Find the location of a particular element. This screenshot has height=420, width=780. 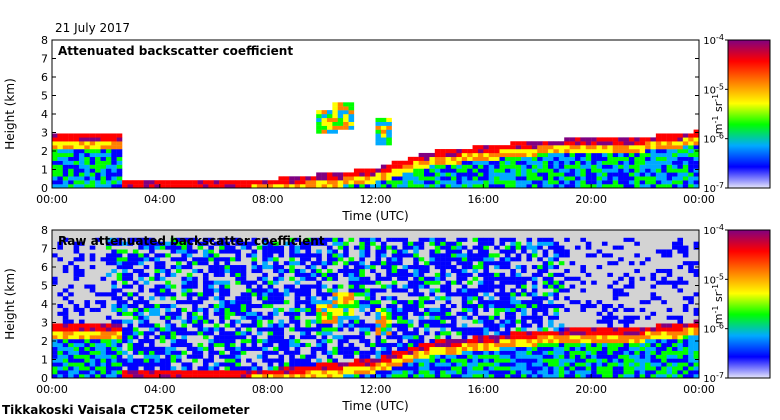

y-tick-label: 6 is located at coordinates (44, 77).